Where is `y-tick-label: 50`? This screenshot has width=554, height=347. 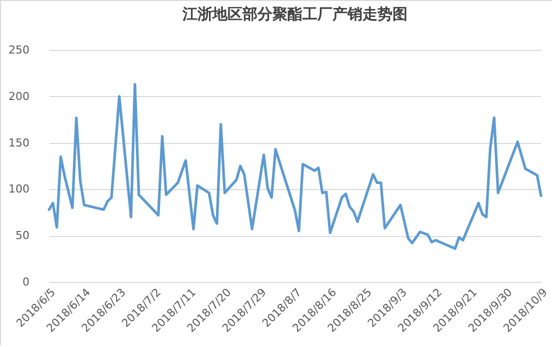 y-tick-label: 50 is located at coordinates (23, 235).